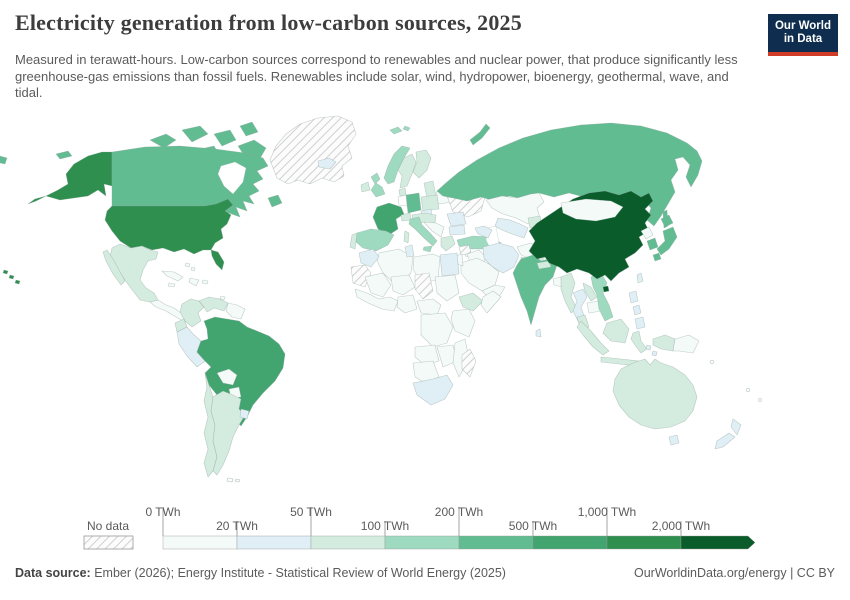  I want to click on country-russia-novaya-zemlya, so click(480, 134).